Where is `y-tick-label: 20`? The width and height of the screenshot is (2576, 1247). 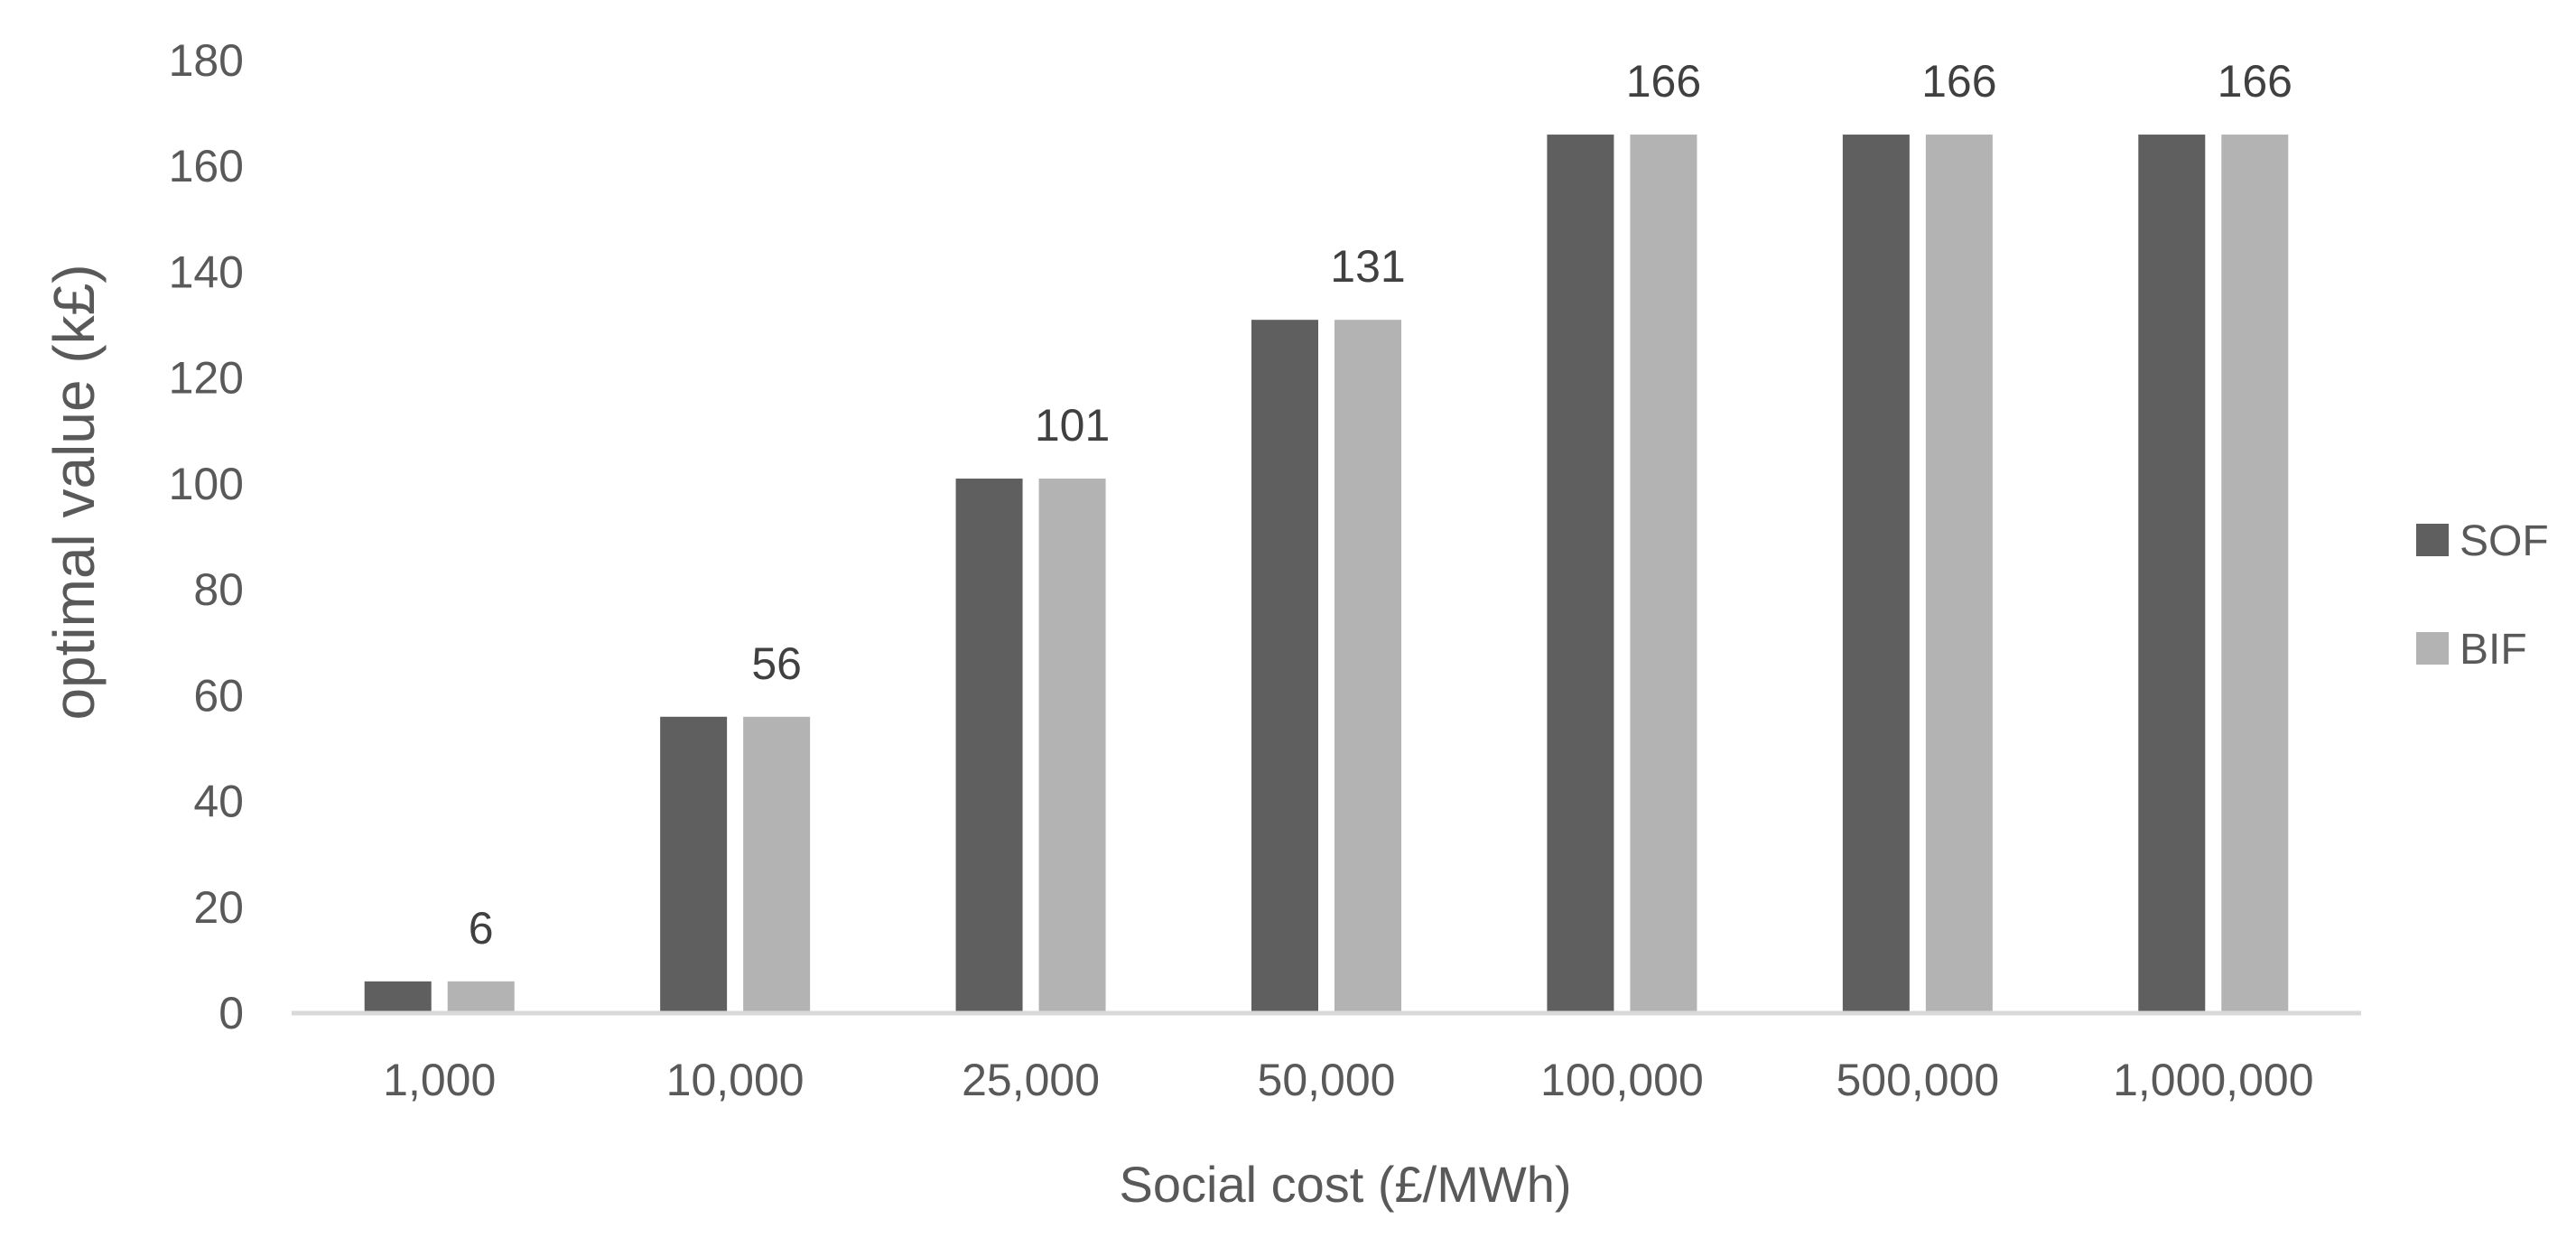 y-tick-label: 20 is located at coordinates (218, 907).